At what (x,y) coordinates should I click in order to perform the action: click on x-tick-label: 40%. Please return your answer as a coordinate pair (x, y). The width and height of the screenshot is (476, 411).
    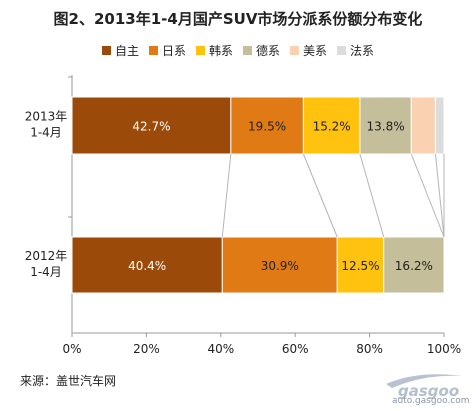
    Looking at the image, I should click on (220, 349).